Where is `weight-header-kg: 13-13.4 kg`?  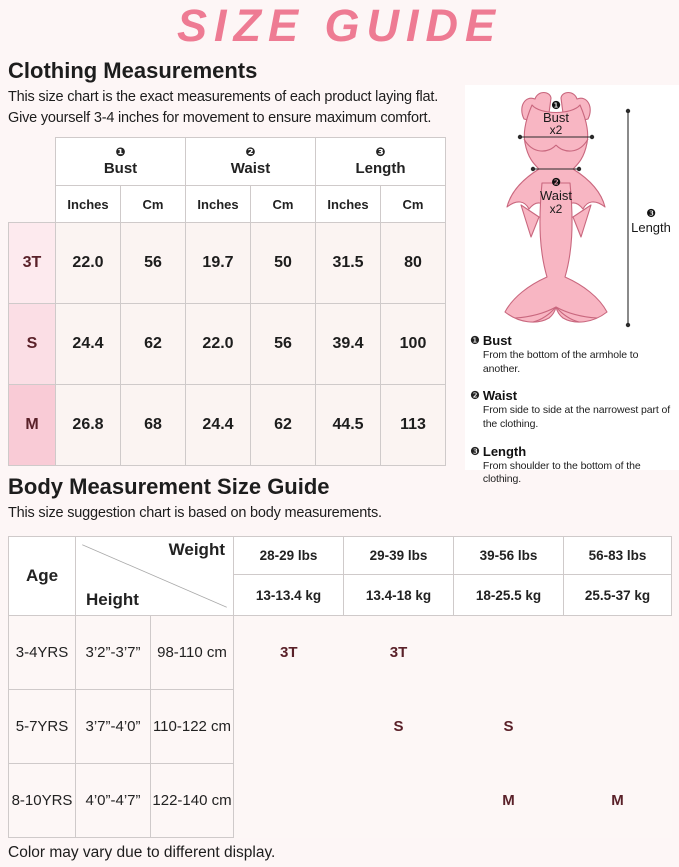
weight-header-kg: 13-13.4 kg is located at coordinates (288, 595).